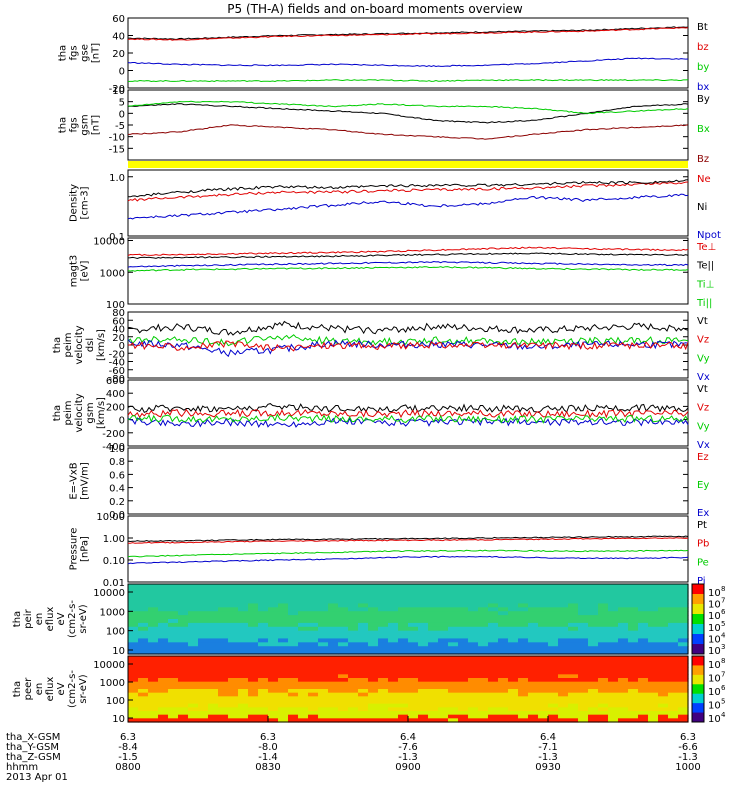  What do you see at coordinates (96, 125) in the screenshot?
I see `y-axis-label-fgs_gsm: [nT]` at bounding box center [96, 125].